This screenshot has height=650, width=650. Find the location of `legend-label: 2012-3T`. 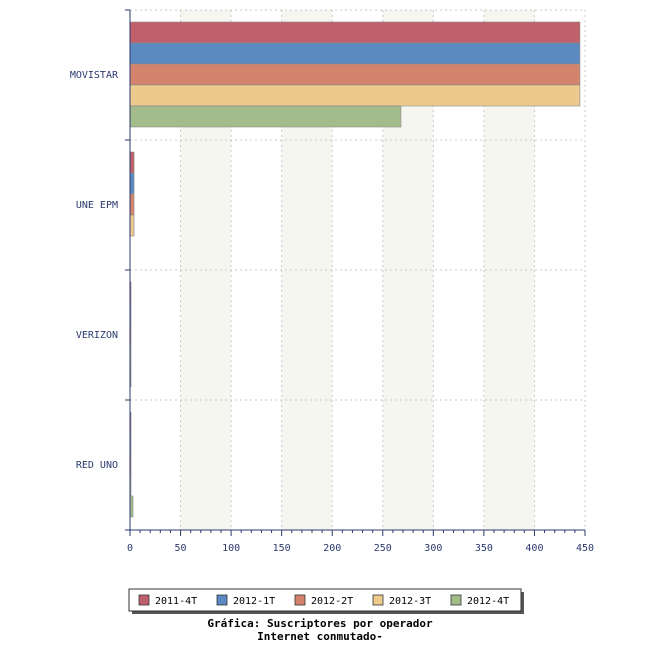

legend-label: 2012-3T is located at coordinates (410, 601).